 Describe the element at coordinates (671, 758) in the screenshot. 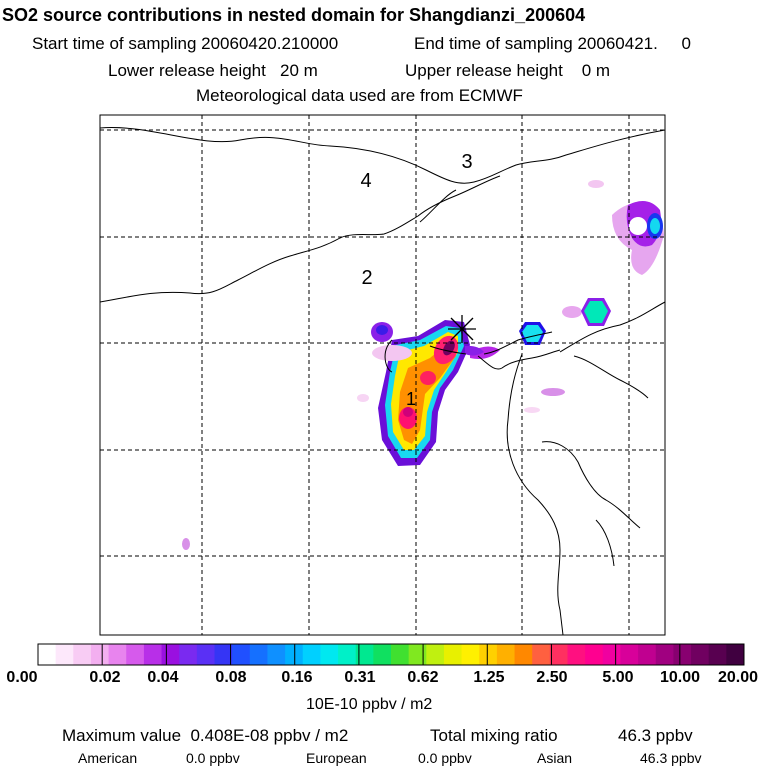

I see `asian-value: 46.3 ppbv` at that location.